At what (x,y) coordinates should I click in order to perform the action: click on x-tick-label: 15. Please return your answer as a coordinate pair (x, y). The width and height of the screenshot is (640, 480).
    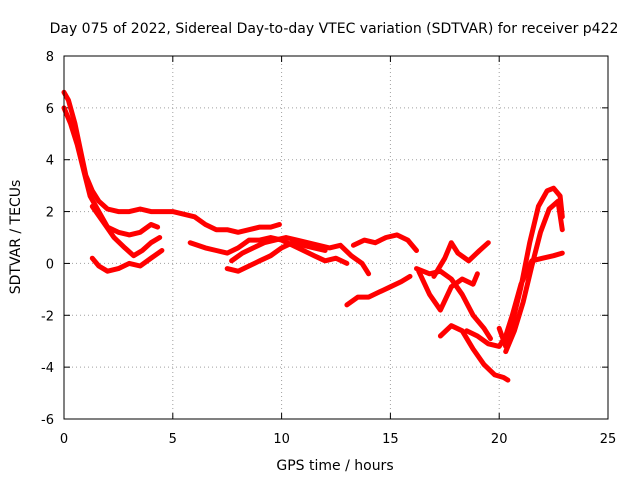
    Looking at the image, I should click on (390, 439).